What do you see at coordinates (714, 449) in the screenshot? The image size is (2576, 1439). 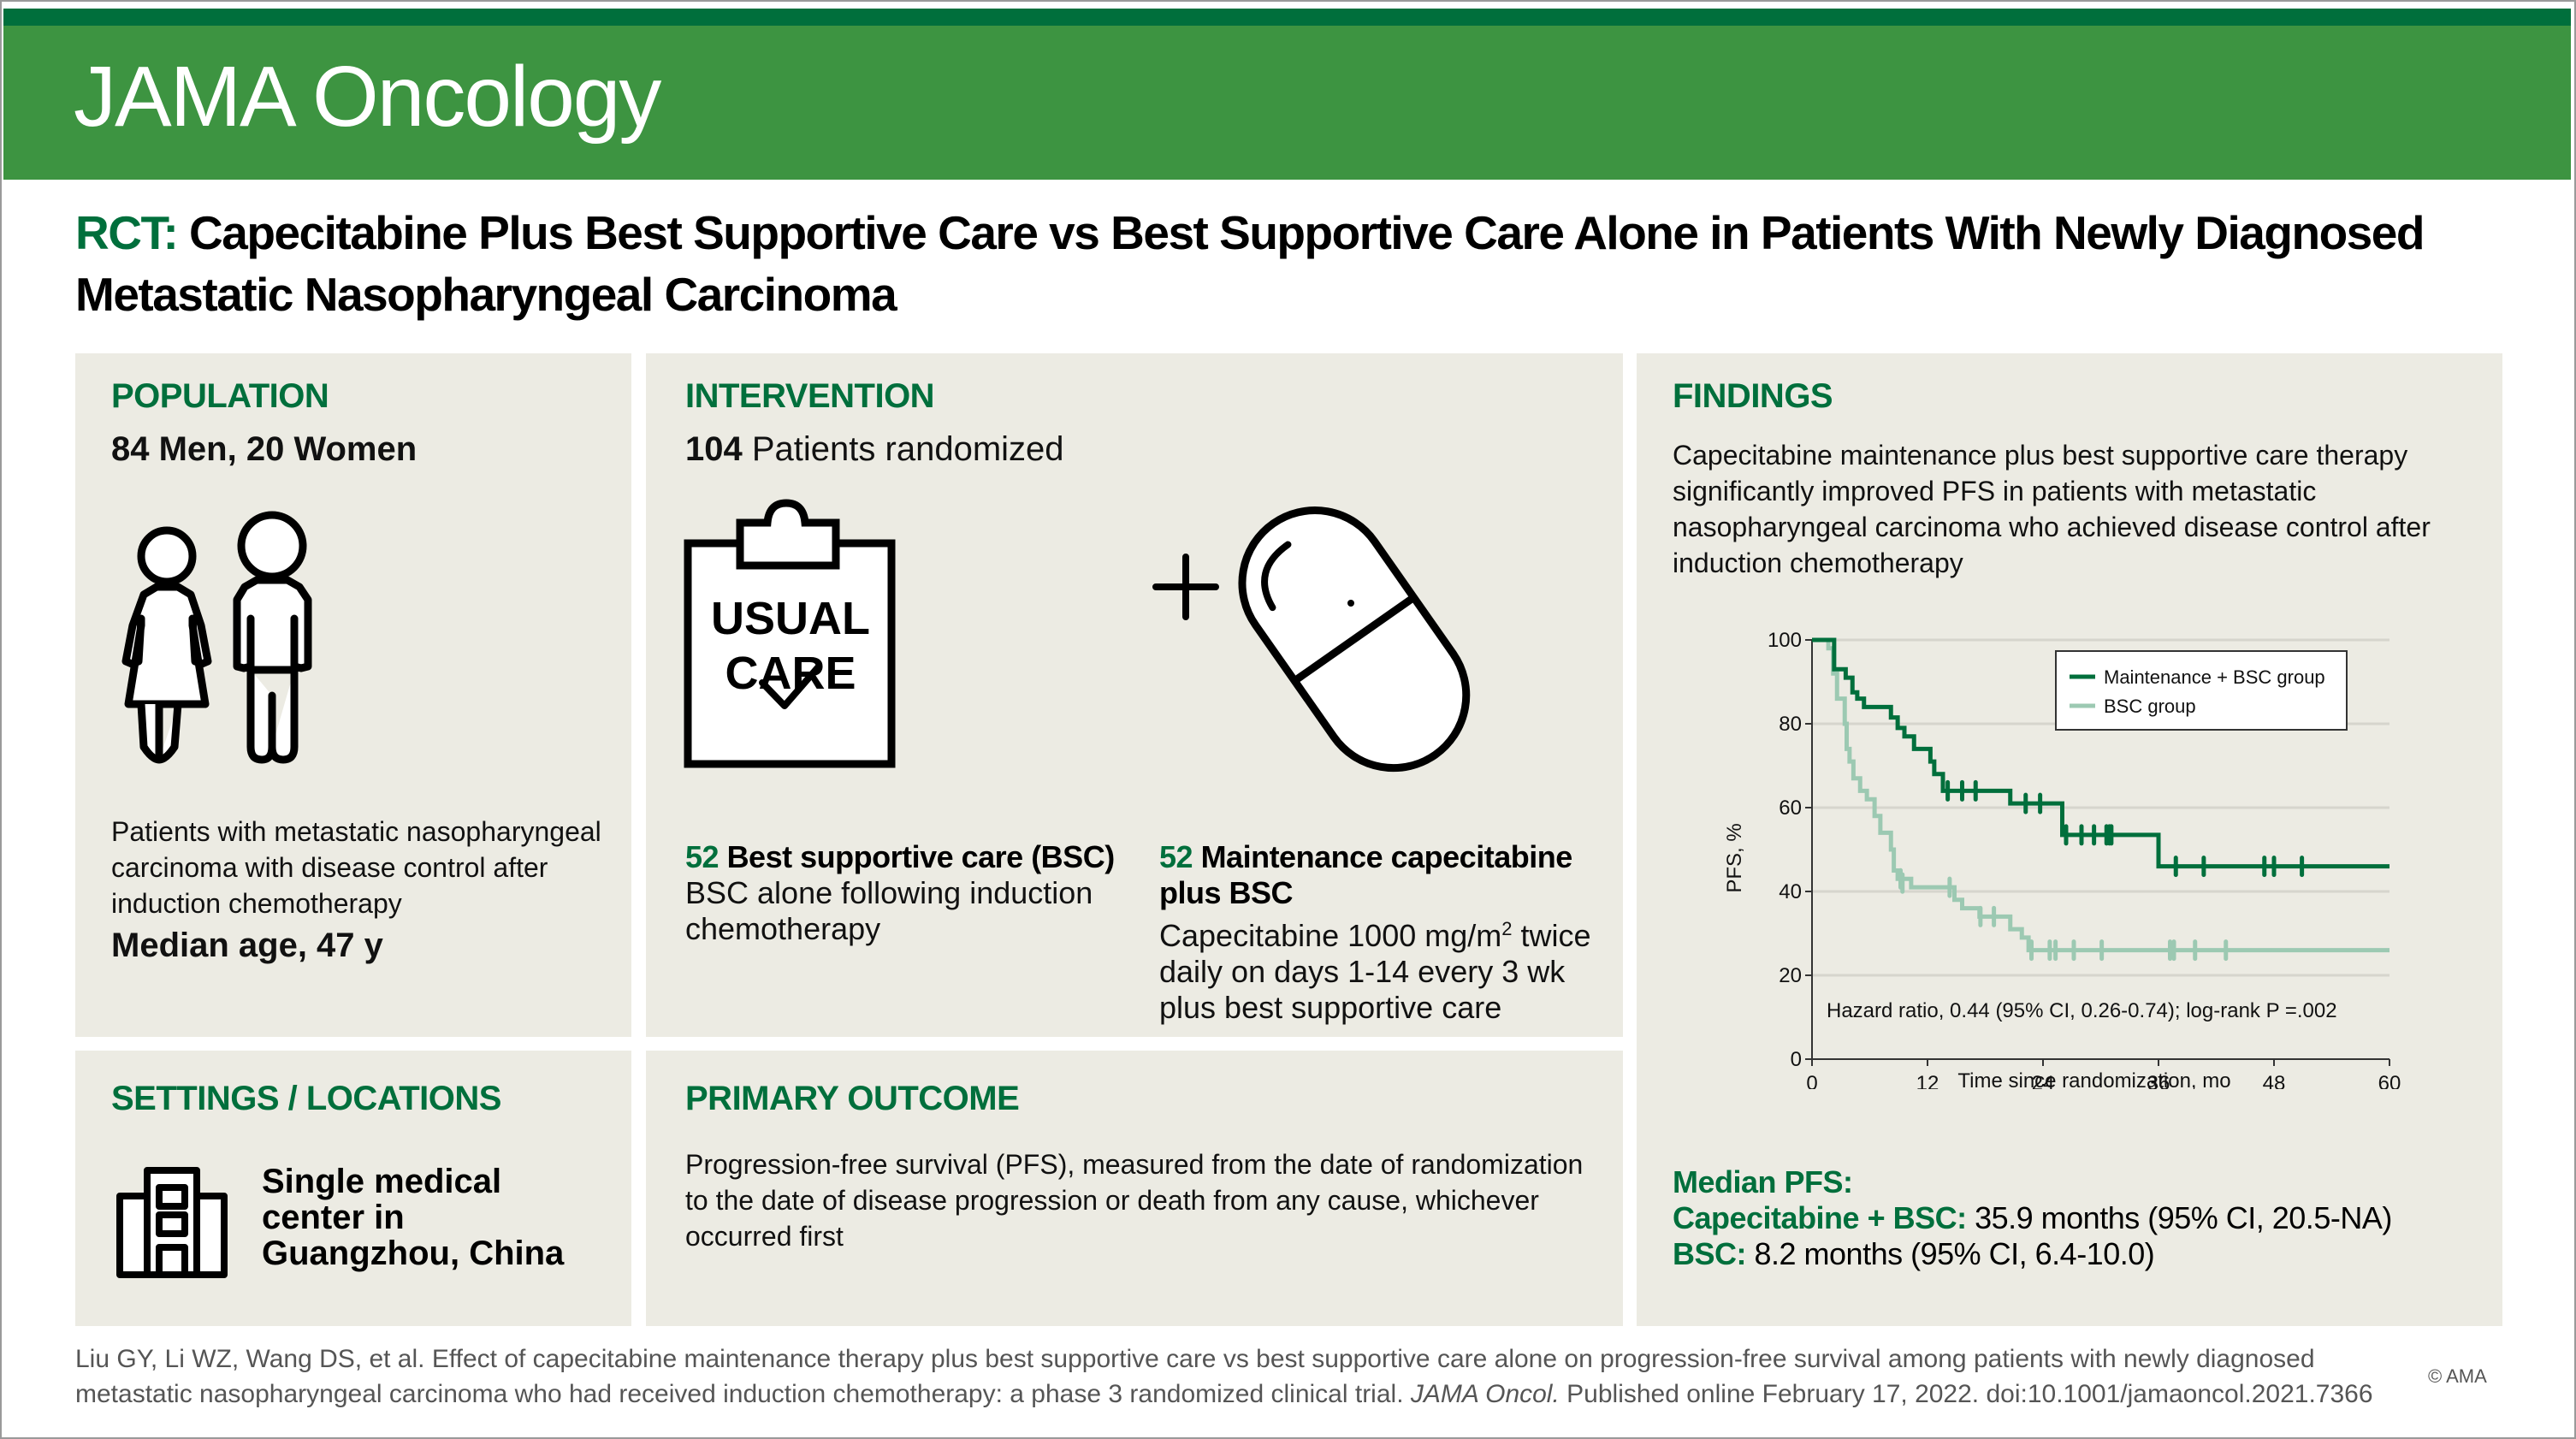 I see `randomized-number: 104` at bounding box center [714, 449].